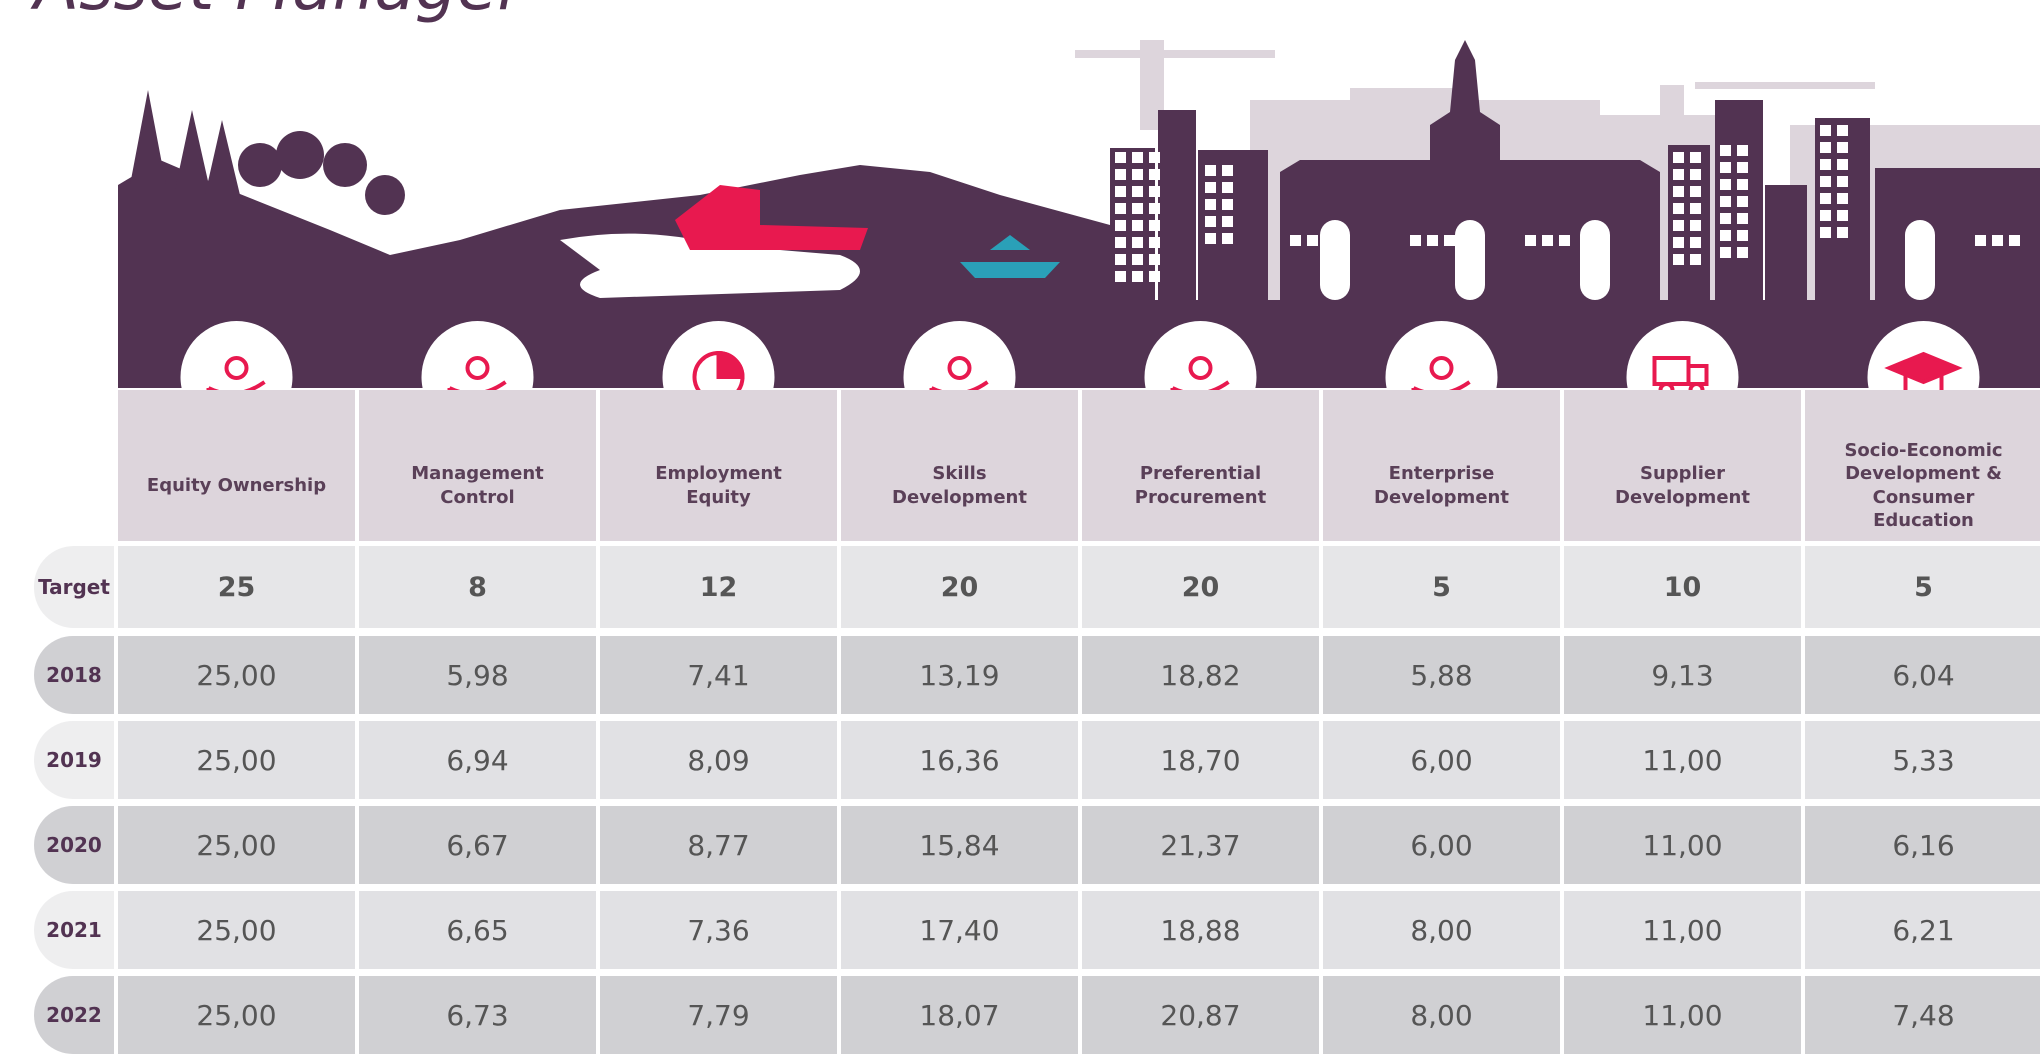 This screenshot has height=1056, width=2040. Describe the element at coordinates (718, 587) in the screenshot. I see `table-cell: 12` at that location.